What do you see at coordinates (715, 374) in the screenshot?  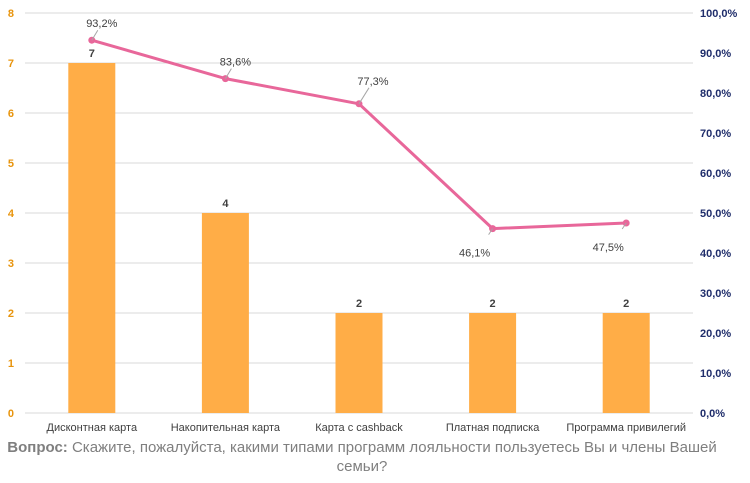 I see `y-right-tick-label: 10,0%` at bounding box center [715, 374].